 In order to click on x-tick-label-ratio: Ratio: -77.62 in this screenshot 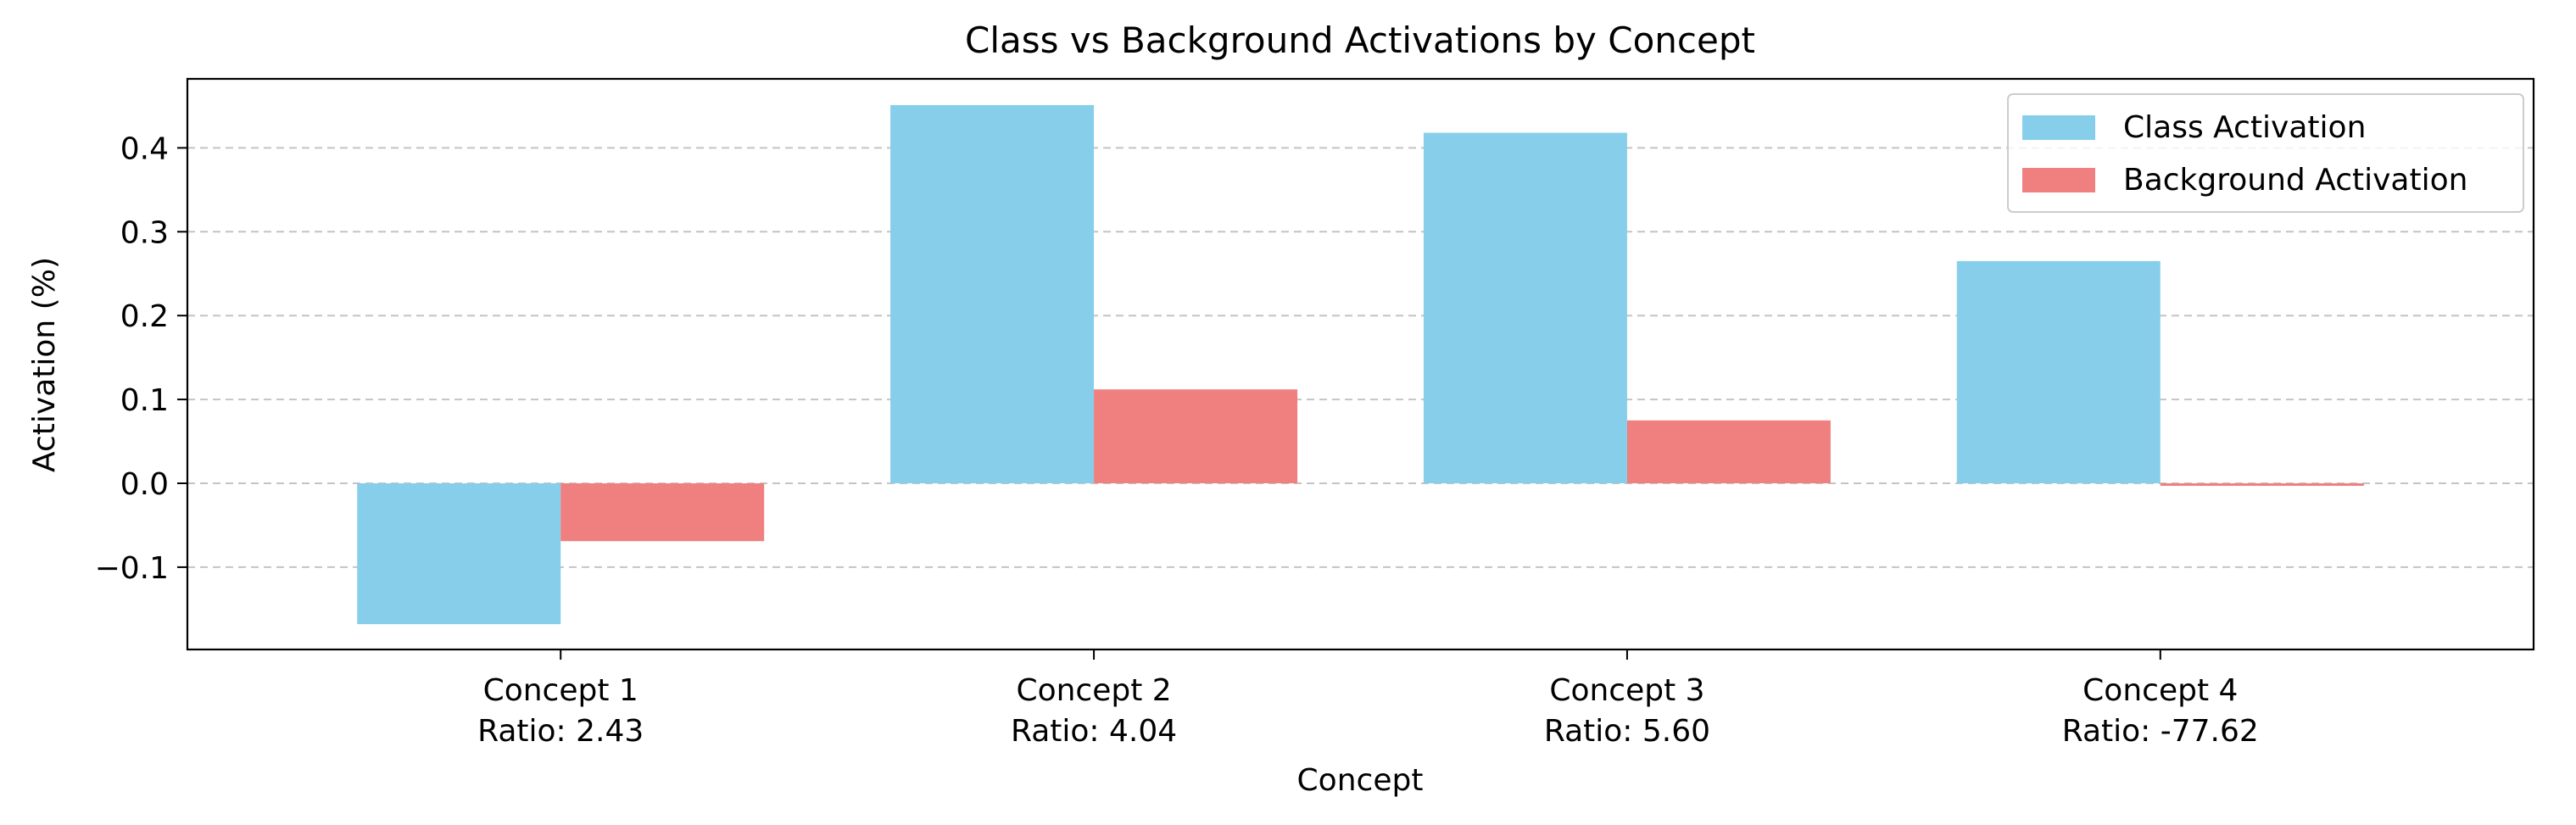, I will do `click(2160, 731)`.